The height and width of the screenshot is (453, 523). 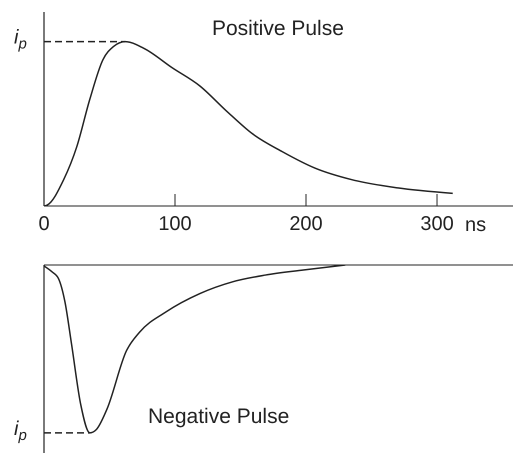 What do you see at coordinates (44, 224) in the screenshot?
I see `x-tick-label: 0` at bounding box center [44, 224].